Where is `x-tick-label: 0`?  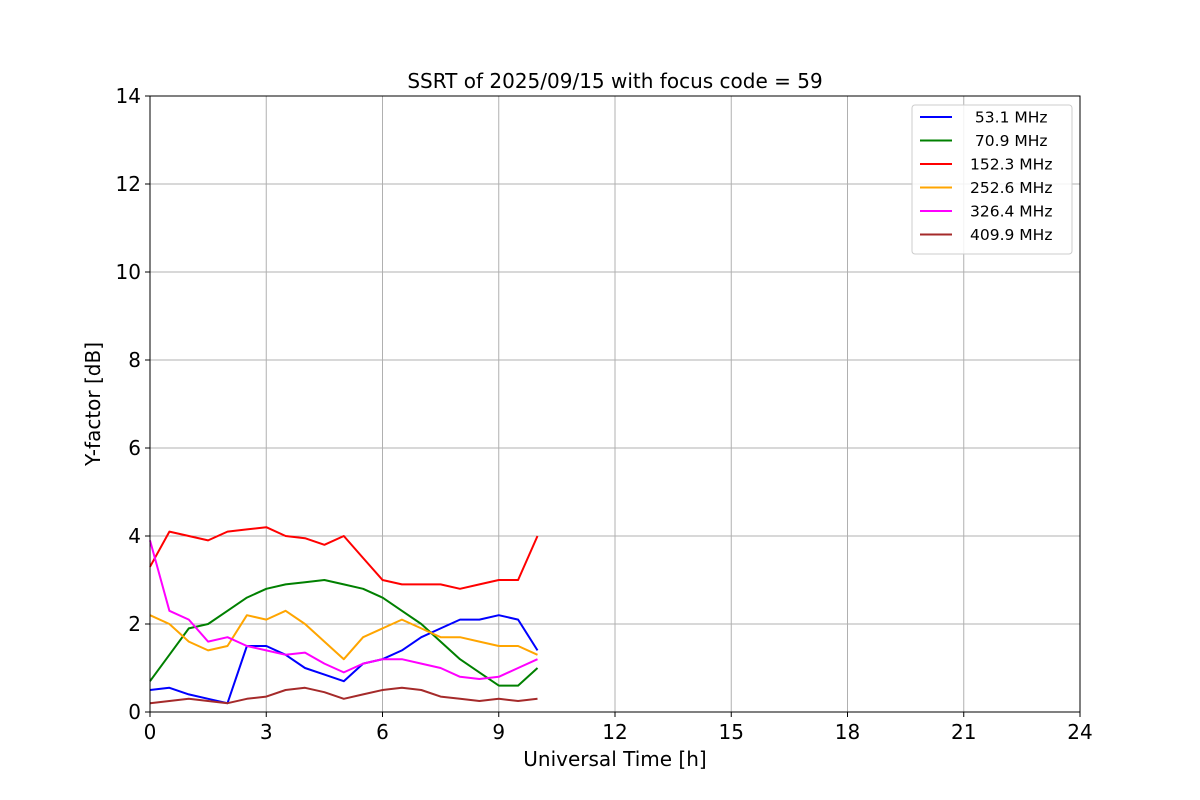 x-tick-label: 0 is located at coordinates (150, 732).